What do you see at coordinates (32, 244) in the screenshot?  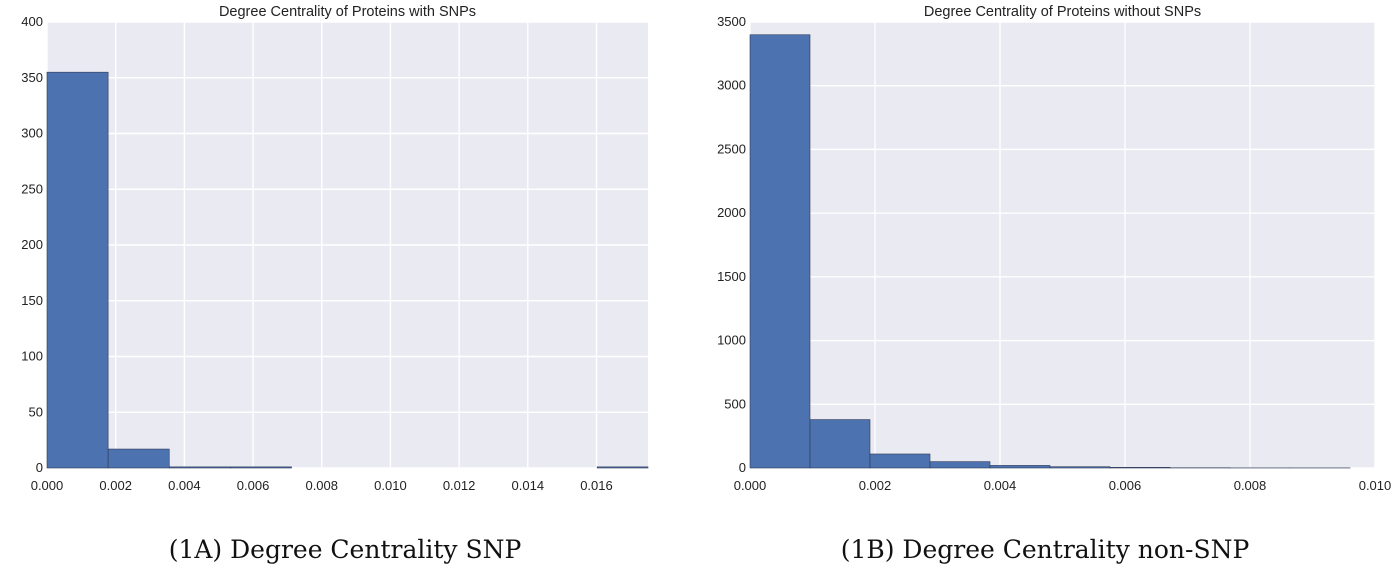 I see `y-tick-label: 200` at bounding box center [32, 244].